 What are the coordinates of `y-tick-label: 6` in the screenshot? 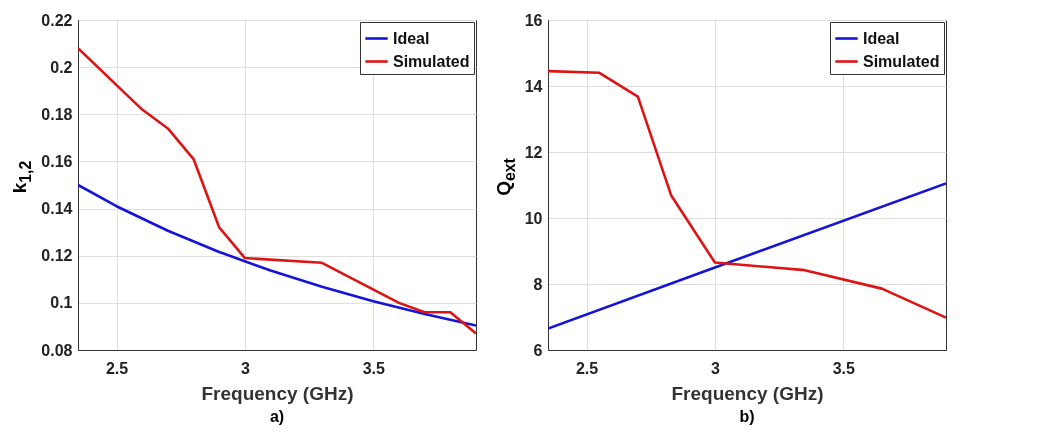 It's located at (538, 350).